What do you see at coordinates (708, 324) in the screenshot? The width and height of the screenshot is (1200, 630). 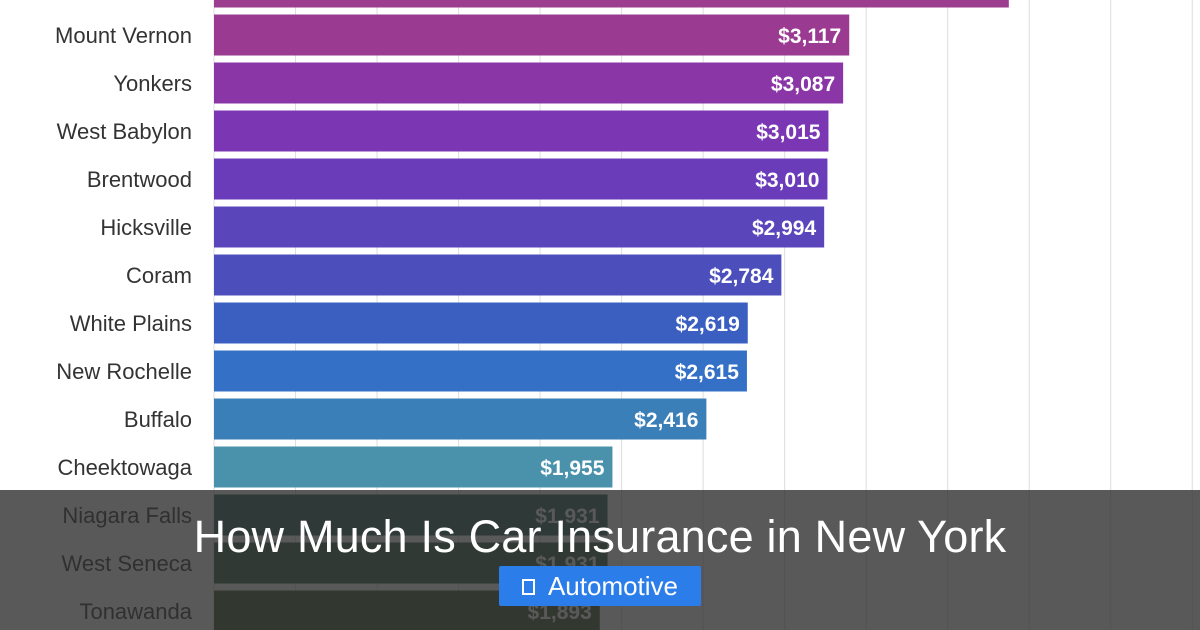 I see `value-label: $2,619` at bounding box center [708, 324].